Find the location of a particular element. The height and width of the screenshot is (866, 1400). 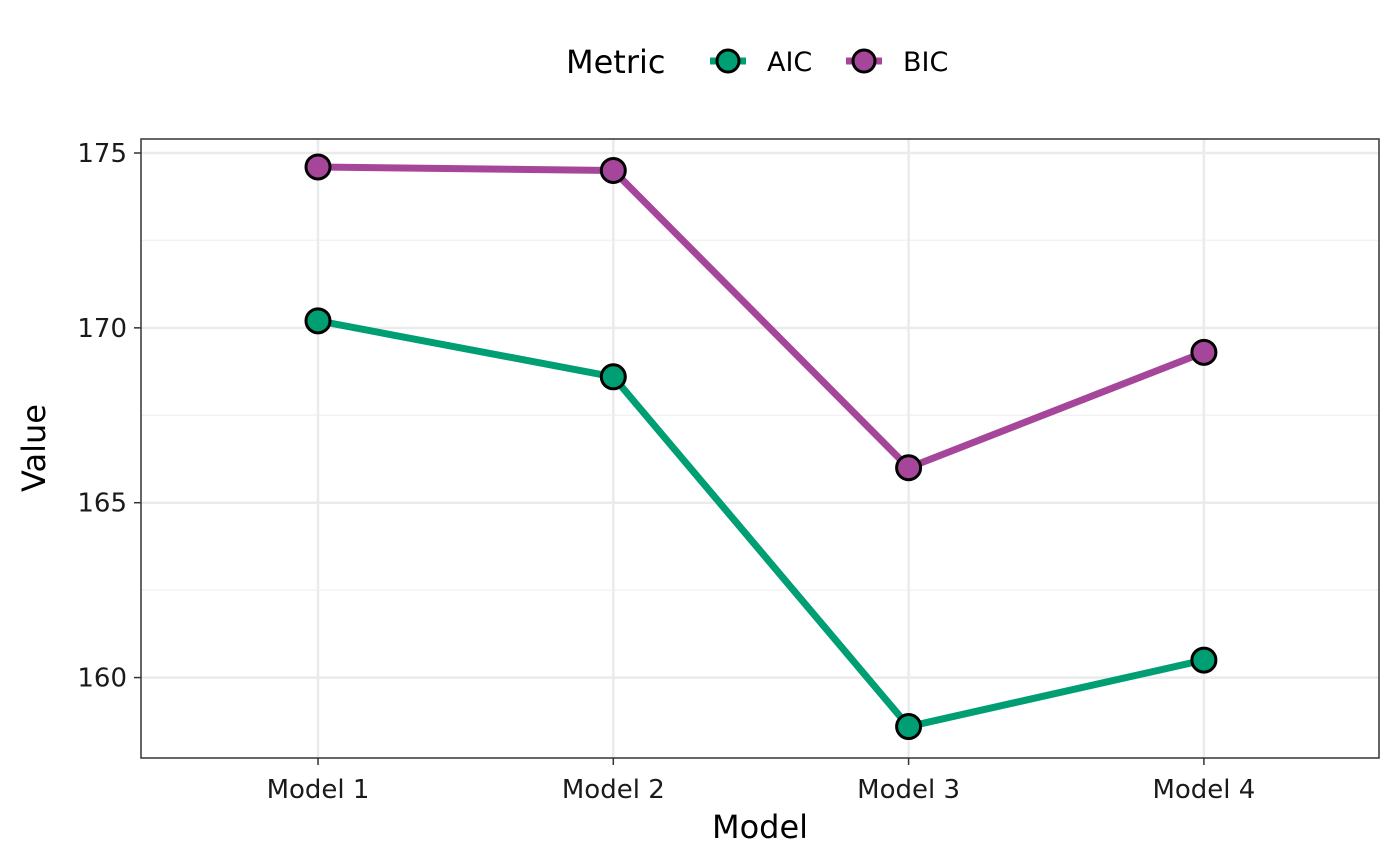

y-axis-title: Value is located at coordinates (34, 448).